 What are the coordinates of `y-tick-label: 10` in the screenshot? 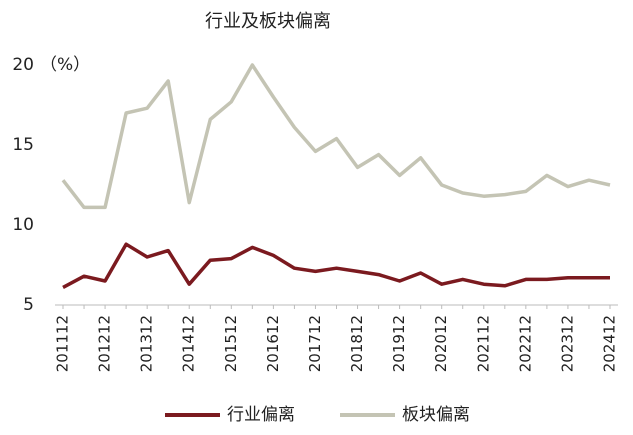 It's located at (23, 225).